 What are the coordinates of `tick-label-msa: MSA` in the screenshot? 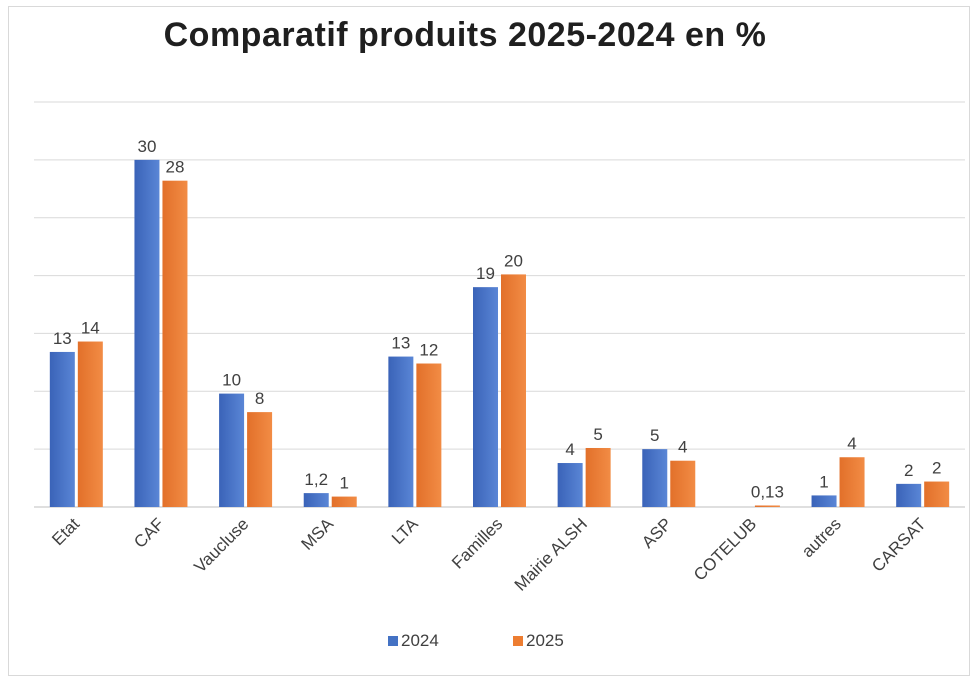 It's located at (318, 534).